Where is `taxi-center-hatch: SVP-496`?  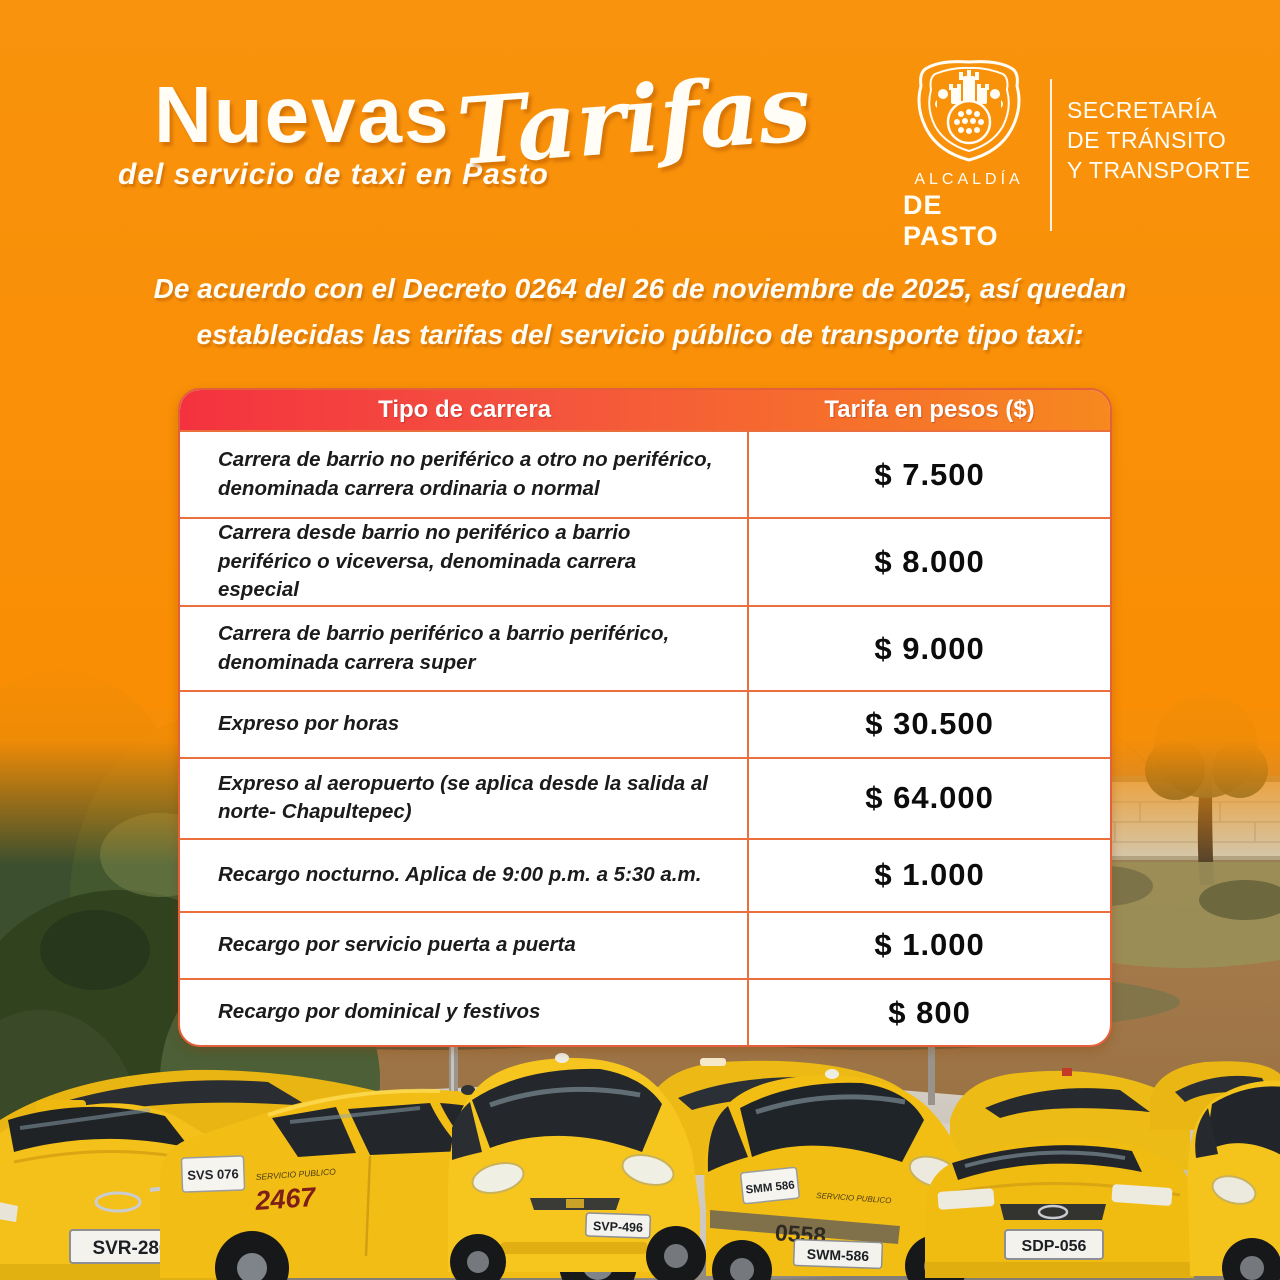 taxi-center-hatch: SVP-496 is located at coordinates (576, 1166).